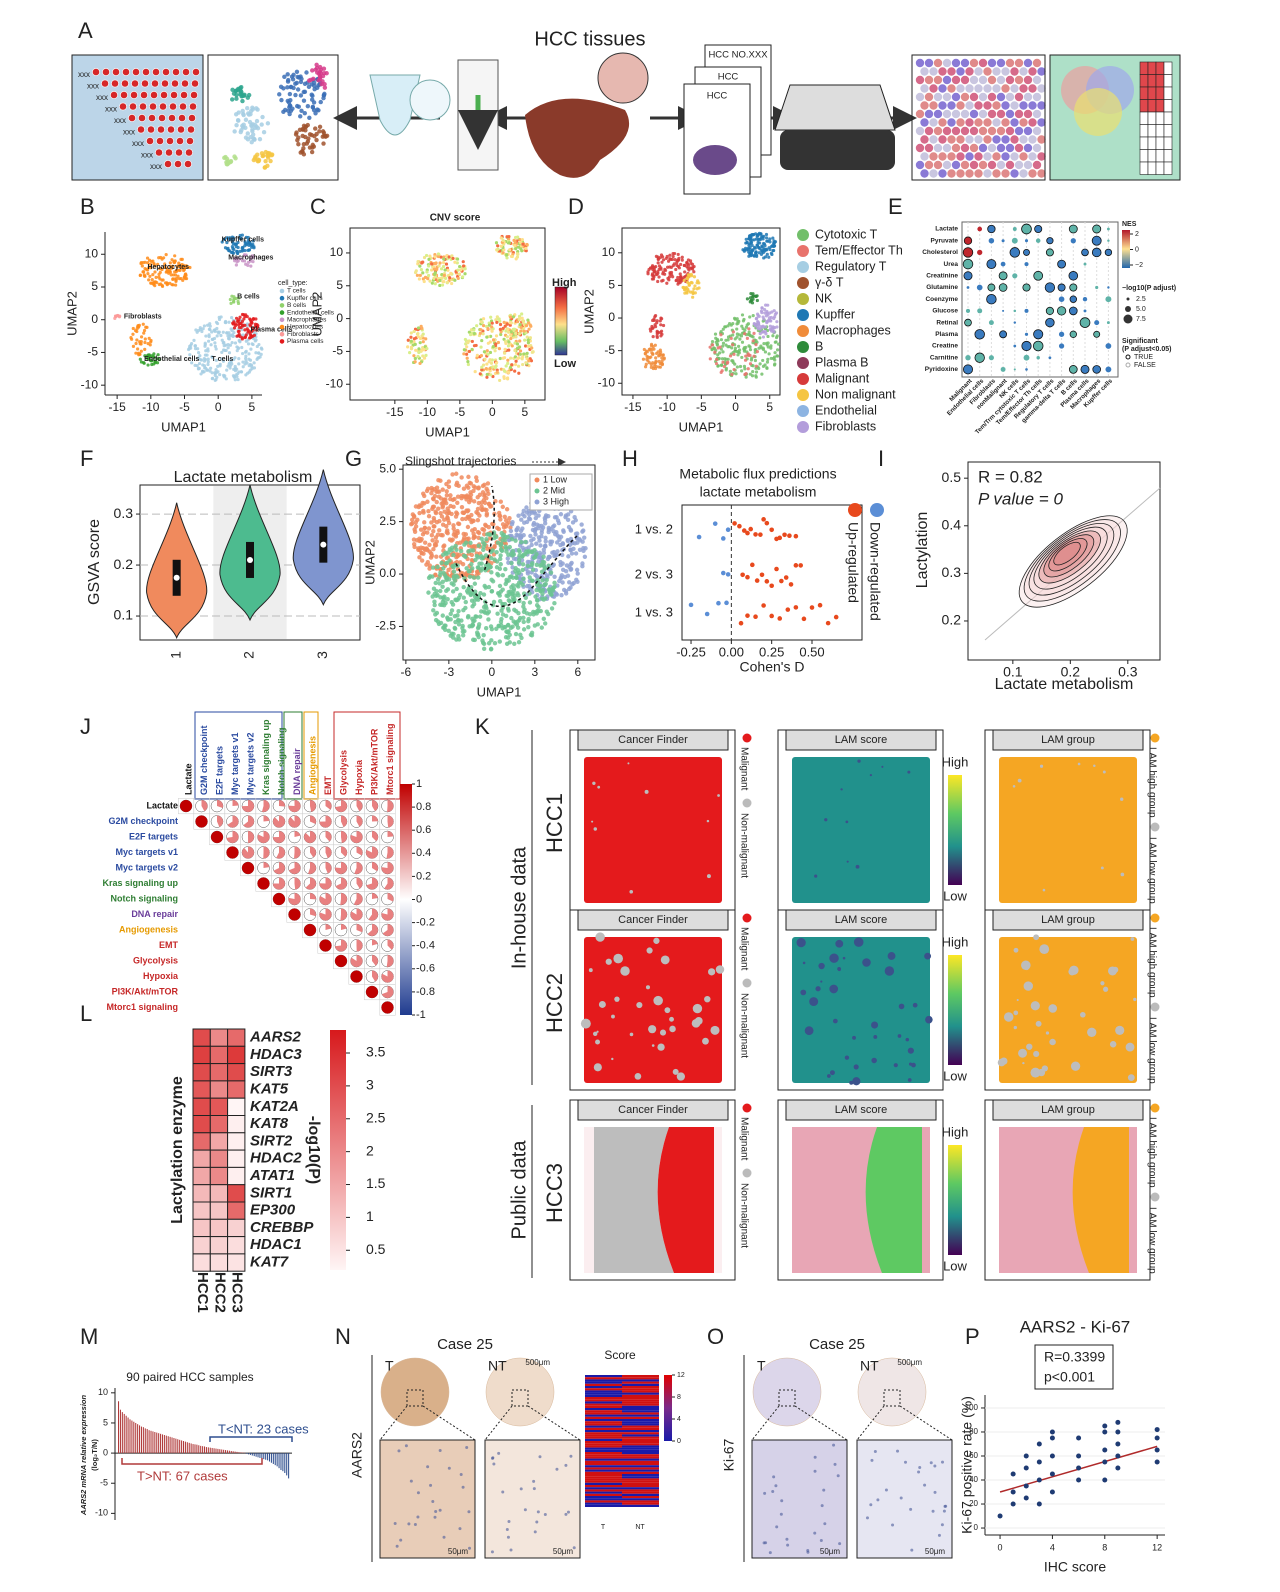 Image resolution: width=1280 pixels, height=1592 pixels. Describe the element at coordinates (519, 1190) in the screenshot. I see `group-label: Public data` at that location.